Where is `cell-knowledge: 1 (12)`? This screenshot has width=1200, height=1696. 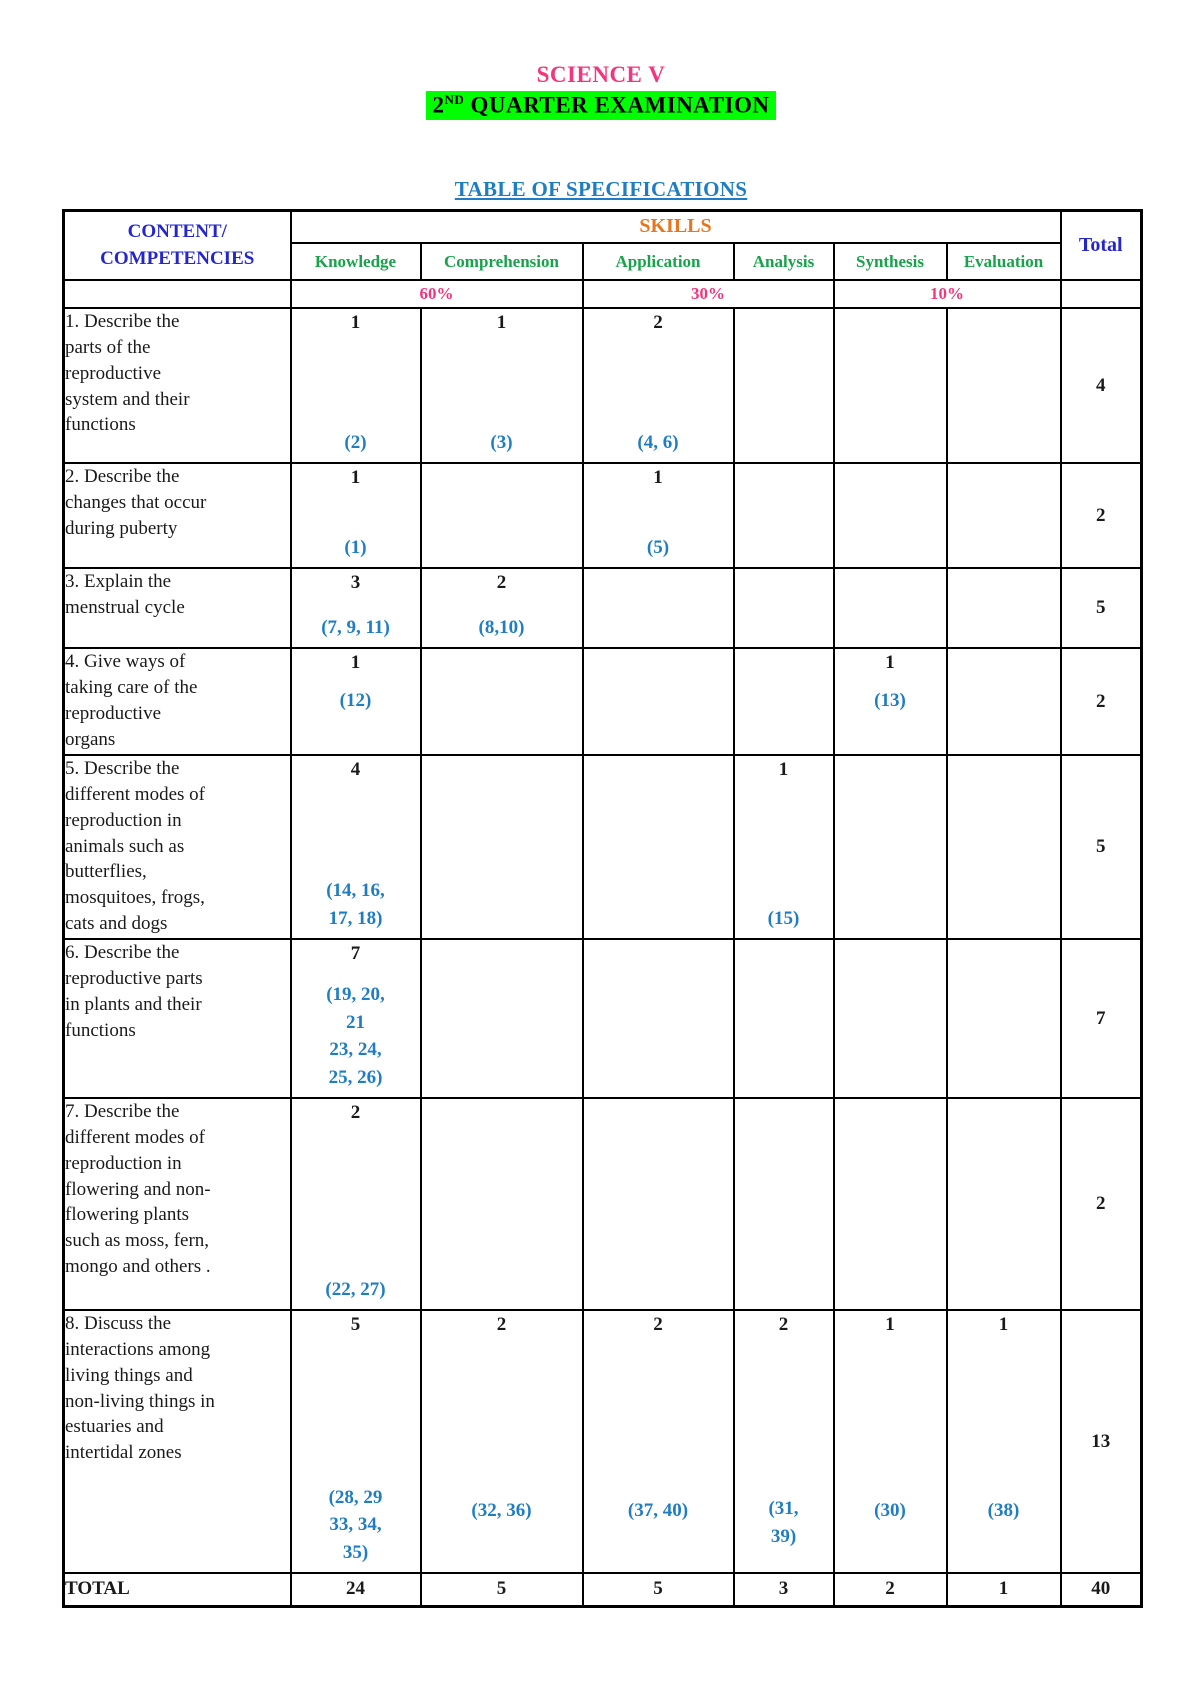
cell-knowledge: 1 (12) is located at coordinates (355, 702).